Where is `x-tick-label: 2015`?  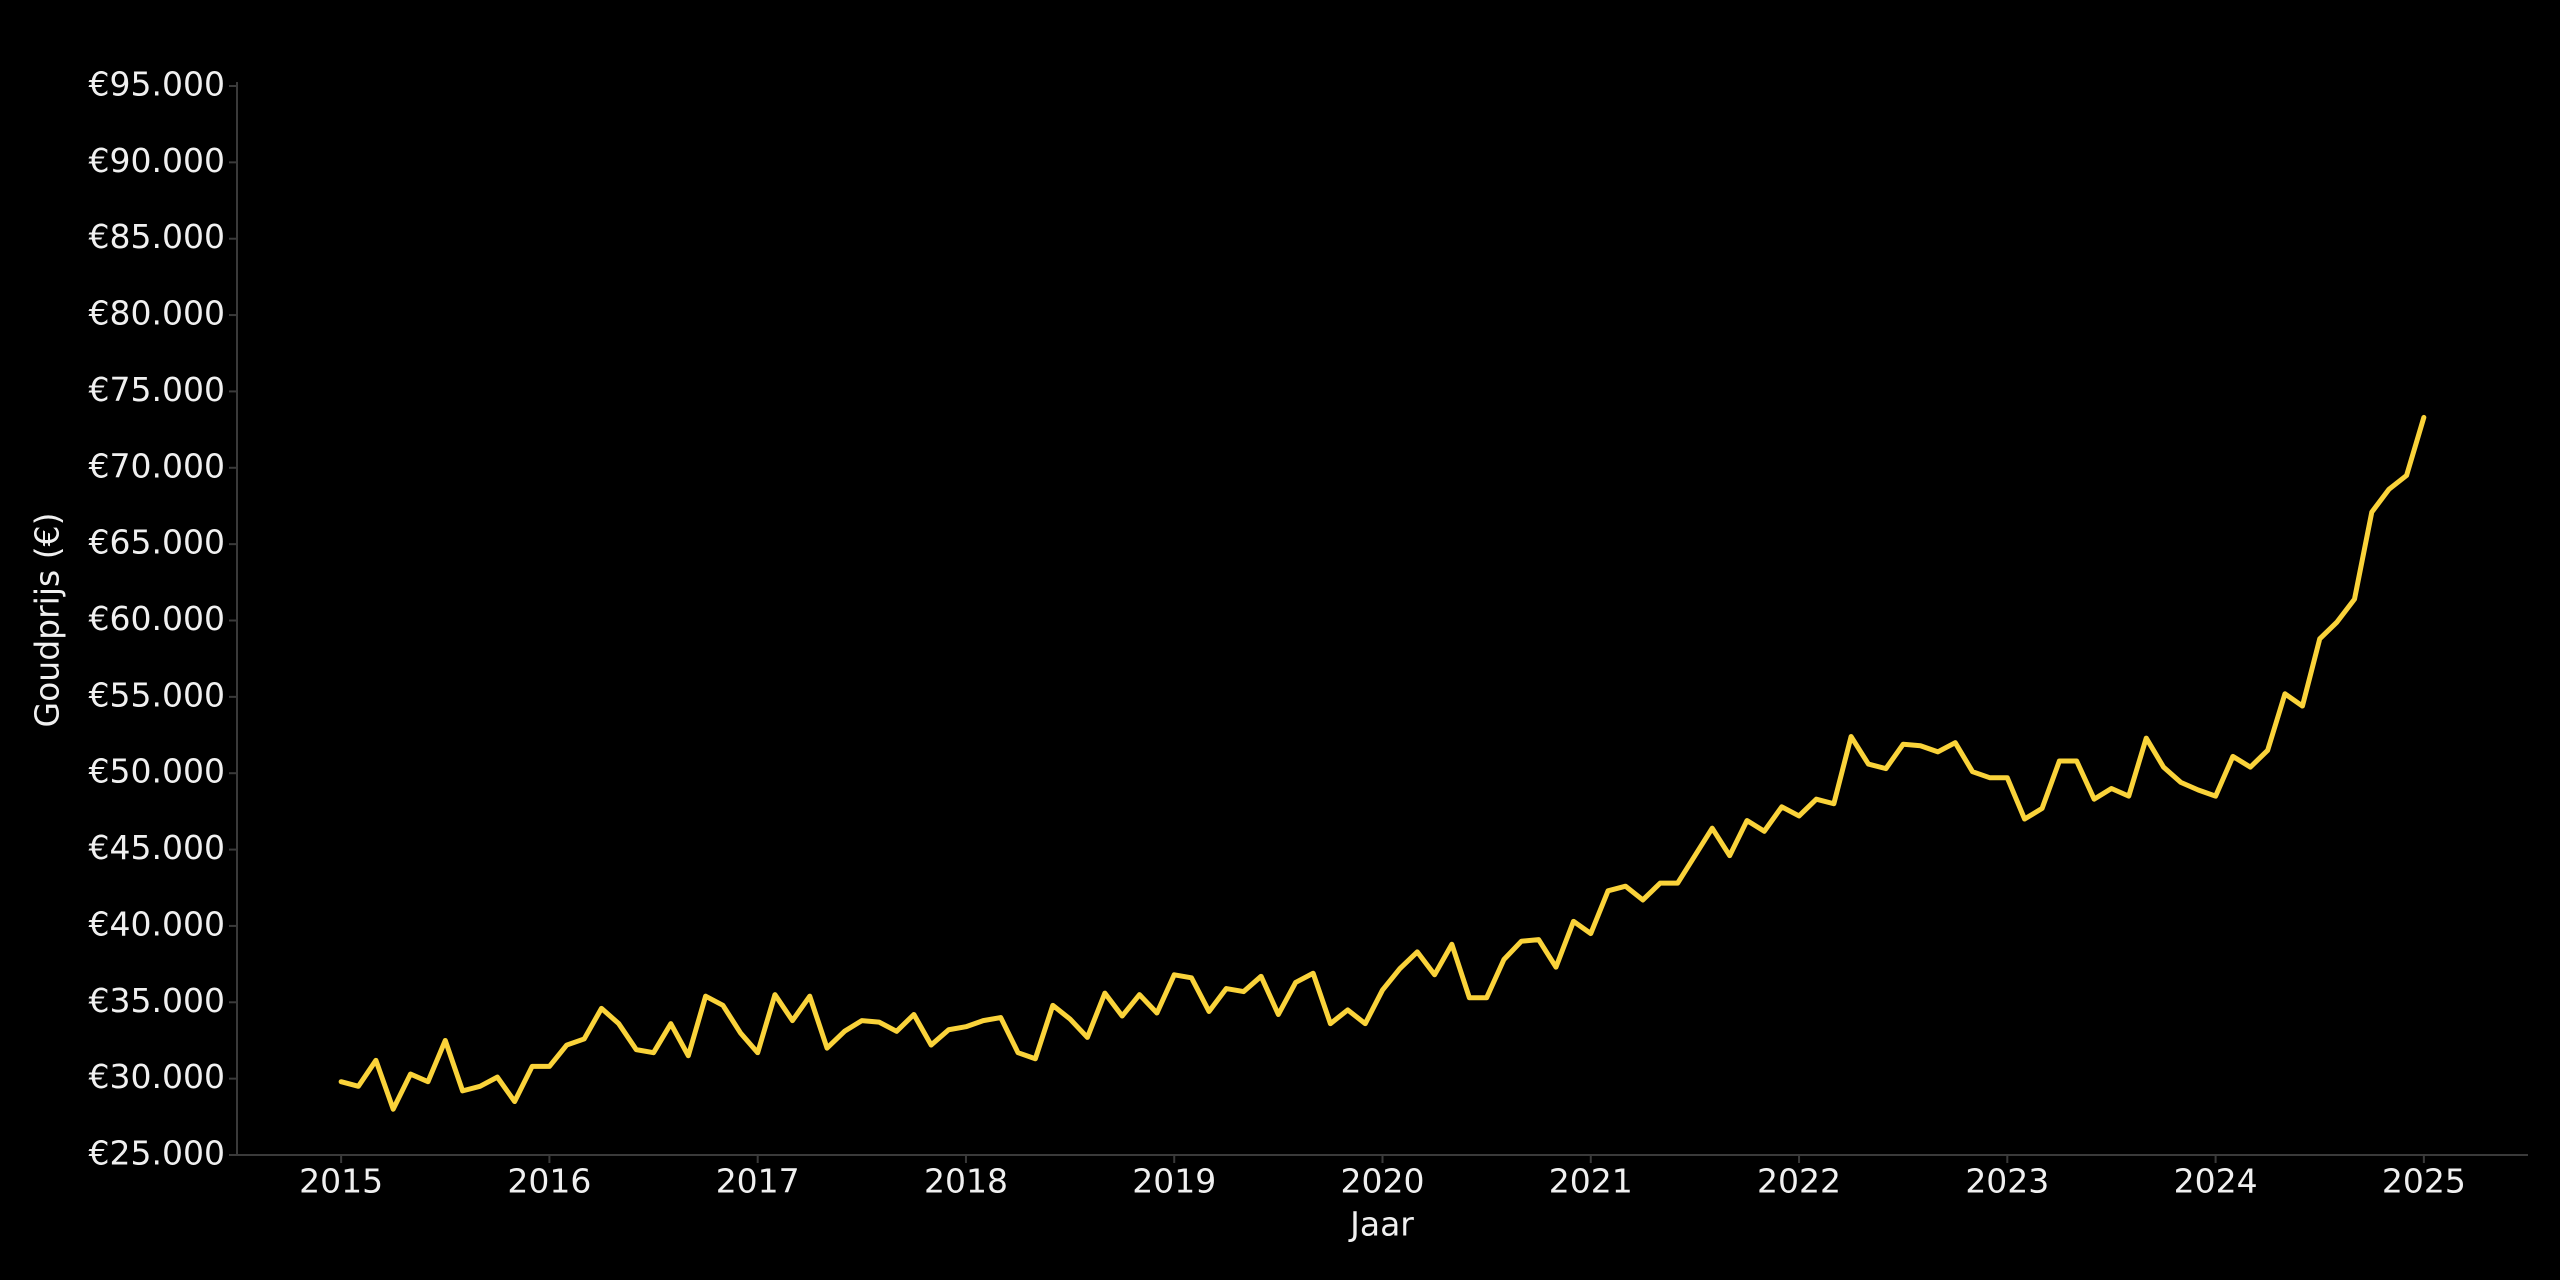 x-tick-label: 2015 is located at coordinates (341, 1181).